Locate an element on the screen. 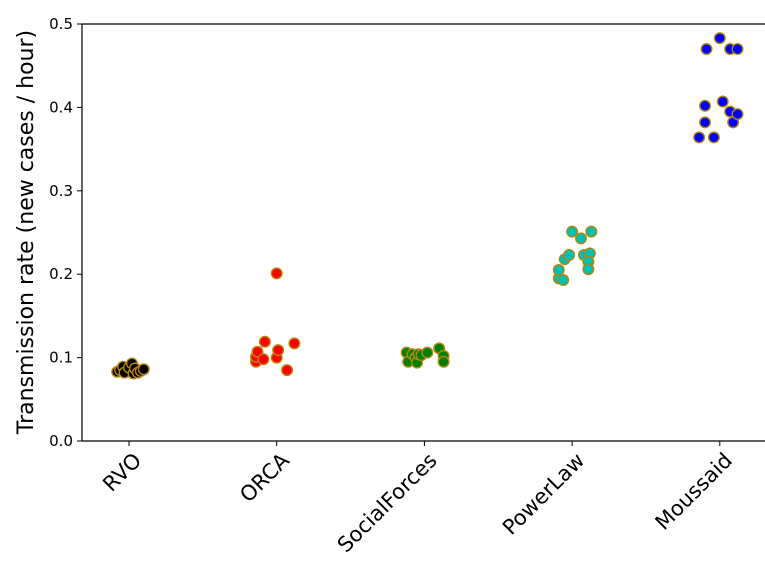 This screenshot has height=567, width=765. y-axis-ticks: 0.0 0.1 0.2 0.3 0.4 0.5 is located at coordinates (65, 232).